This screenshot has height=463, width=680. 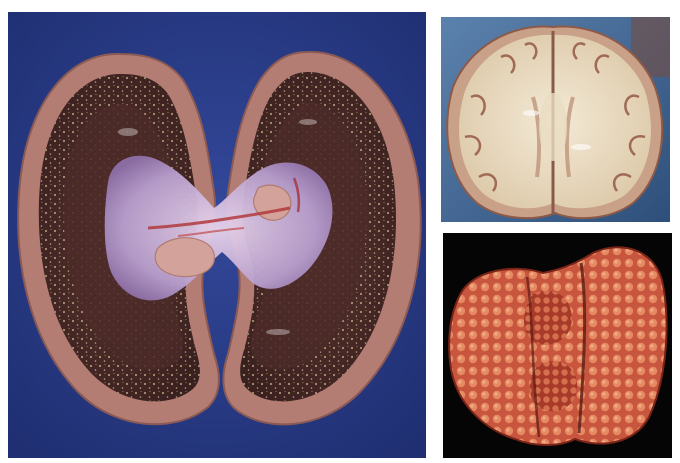 I want to click on brain-illustration, so click(x=555, y=119).